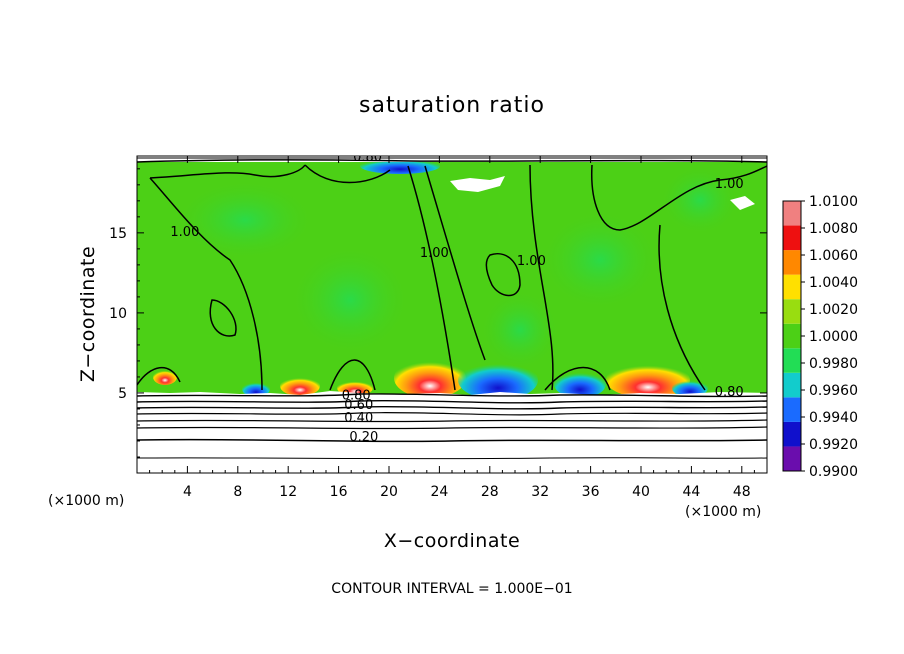 Image resolution: width=904 pixels, height=654 pixels. Describe the element at coordinates (691, 492) in the screenshot. I see `x-tick-label: 44` at that location.